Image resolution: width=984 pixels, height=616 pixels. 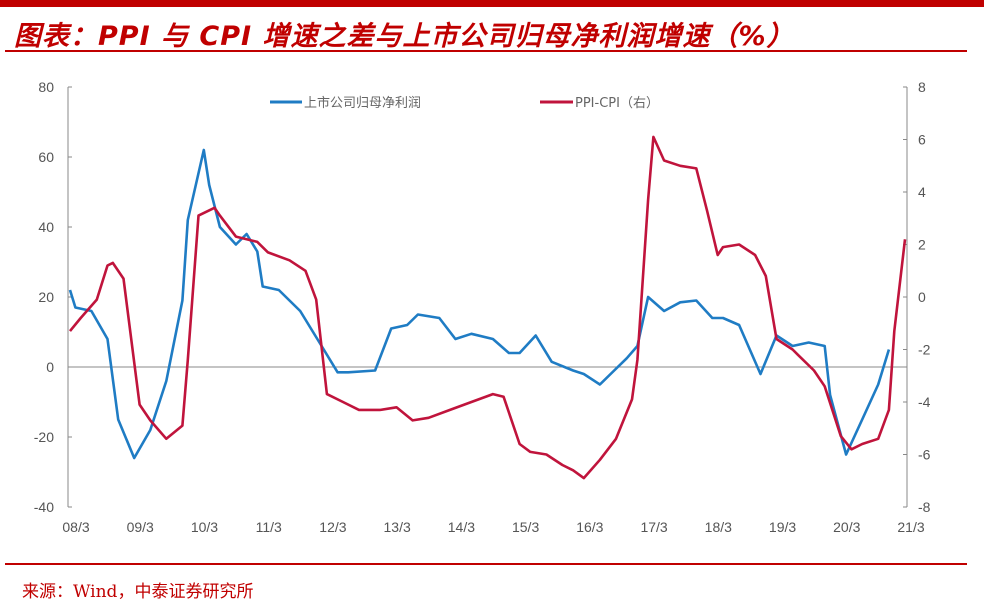 I want to click on left-tick-label: 80, so click(x=46, y=87).